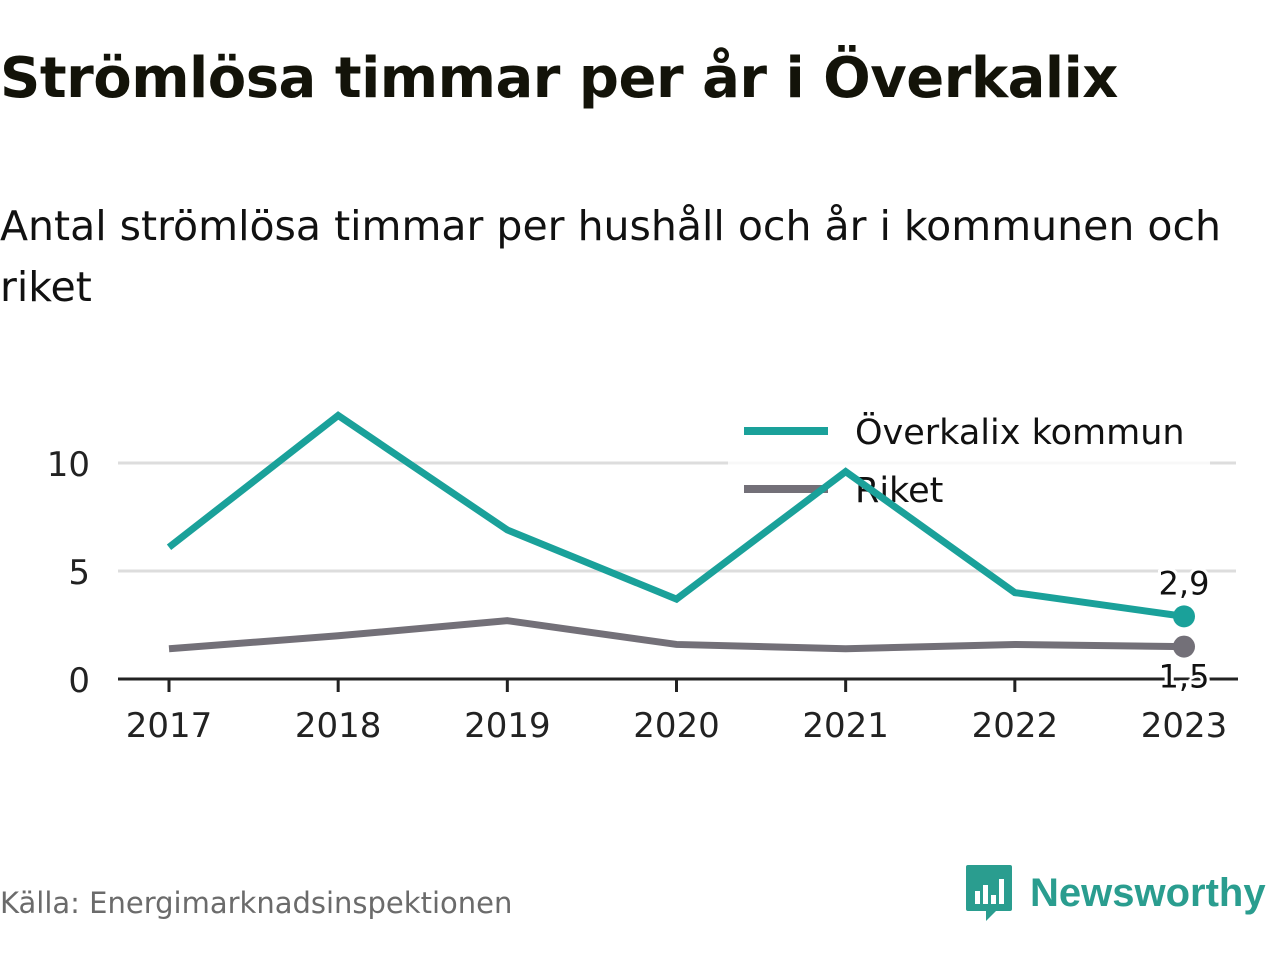 The width and height of the screenshot is (1280, 960). I want to click on y-axis-ticks: 0 5 10, so click(68, 573).